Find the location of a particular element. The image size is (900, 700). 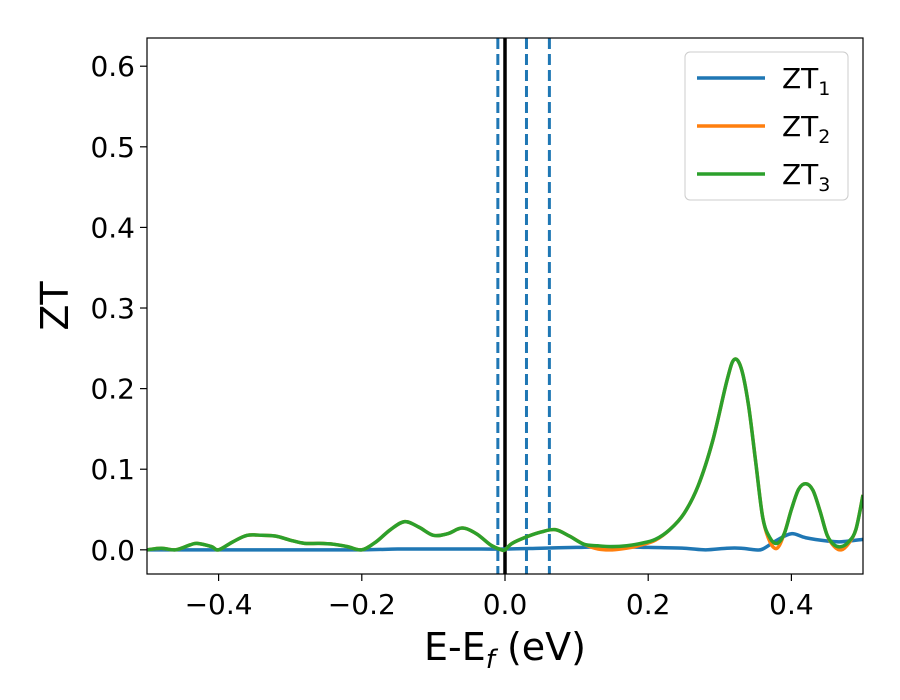

legend-items: ZT1 ZT2 ZT3 is located at coordinates (763, 129).